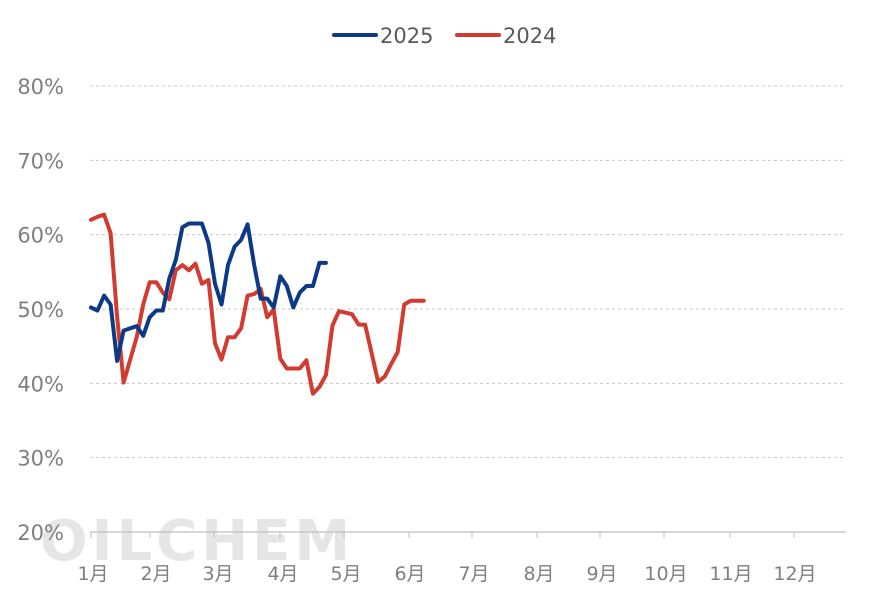  What do you see at coordinates (40, 87) in the screenshot?
I see `y-tick-label: 80%` at bounding box center [40, 87].